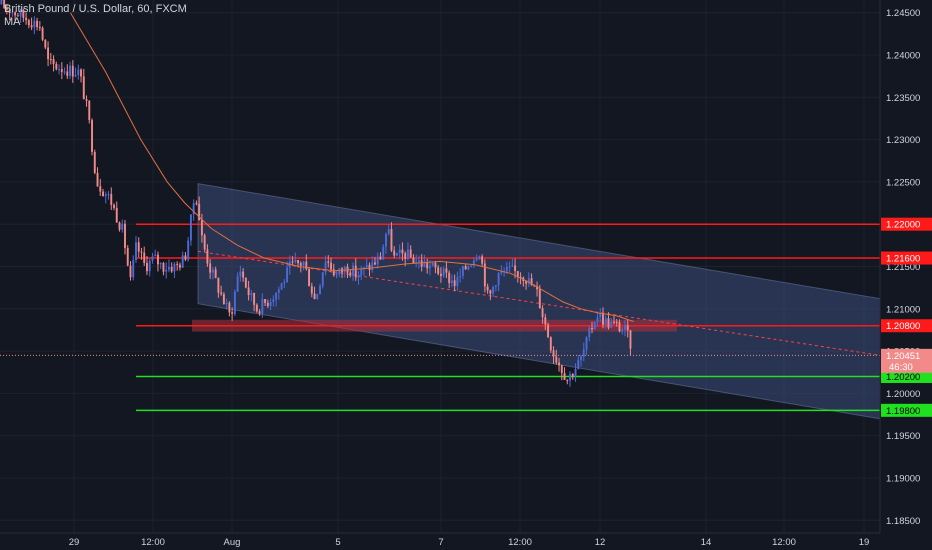 The image size is (932, 550). Describe the element at coordinates (903, 309) in the screenshot. I see `price-tick-label: 1.21000` at that location.